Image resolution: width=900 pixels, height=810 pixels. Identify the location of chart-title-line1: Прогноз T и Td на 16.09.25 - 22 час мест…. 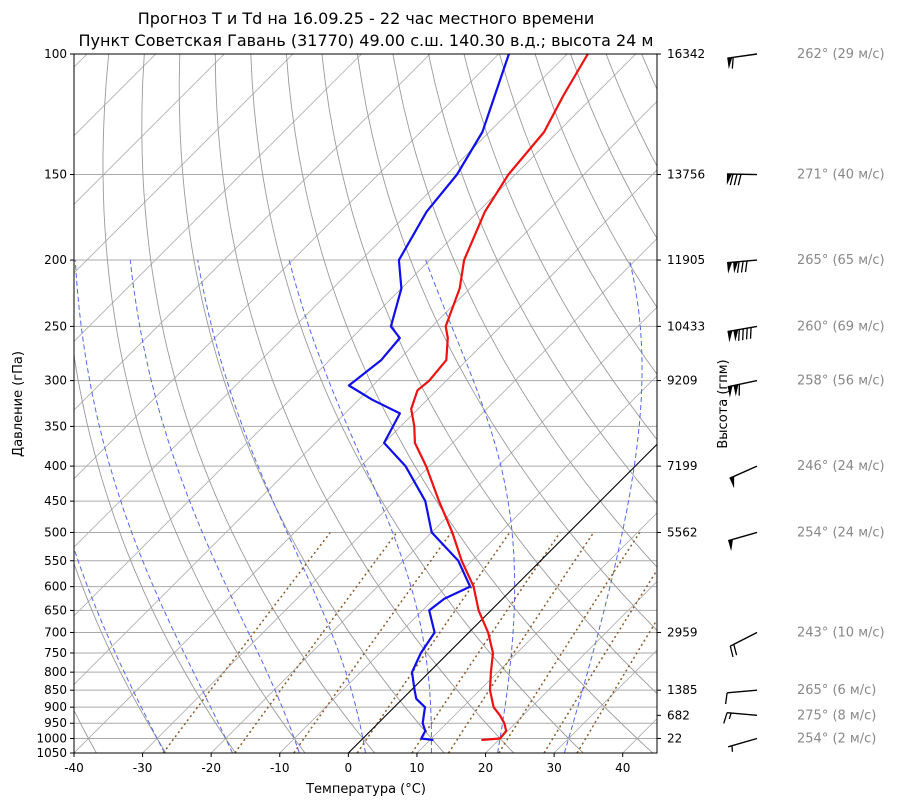
(366, 18).